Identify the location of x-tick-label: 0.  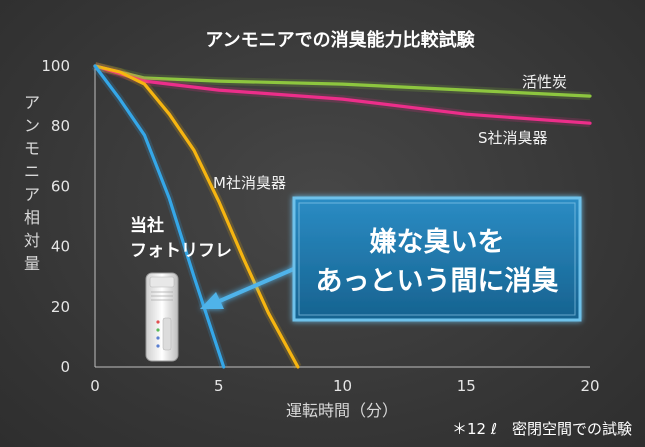
(95, 386).